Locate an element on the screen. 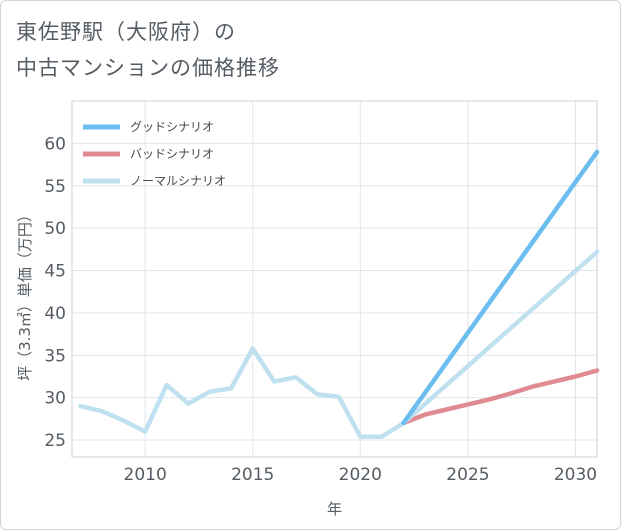  x-axis-label: 年 is located at coordinates (334, 509).